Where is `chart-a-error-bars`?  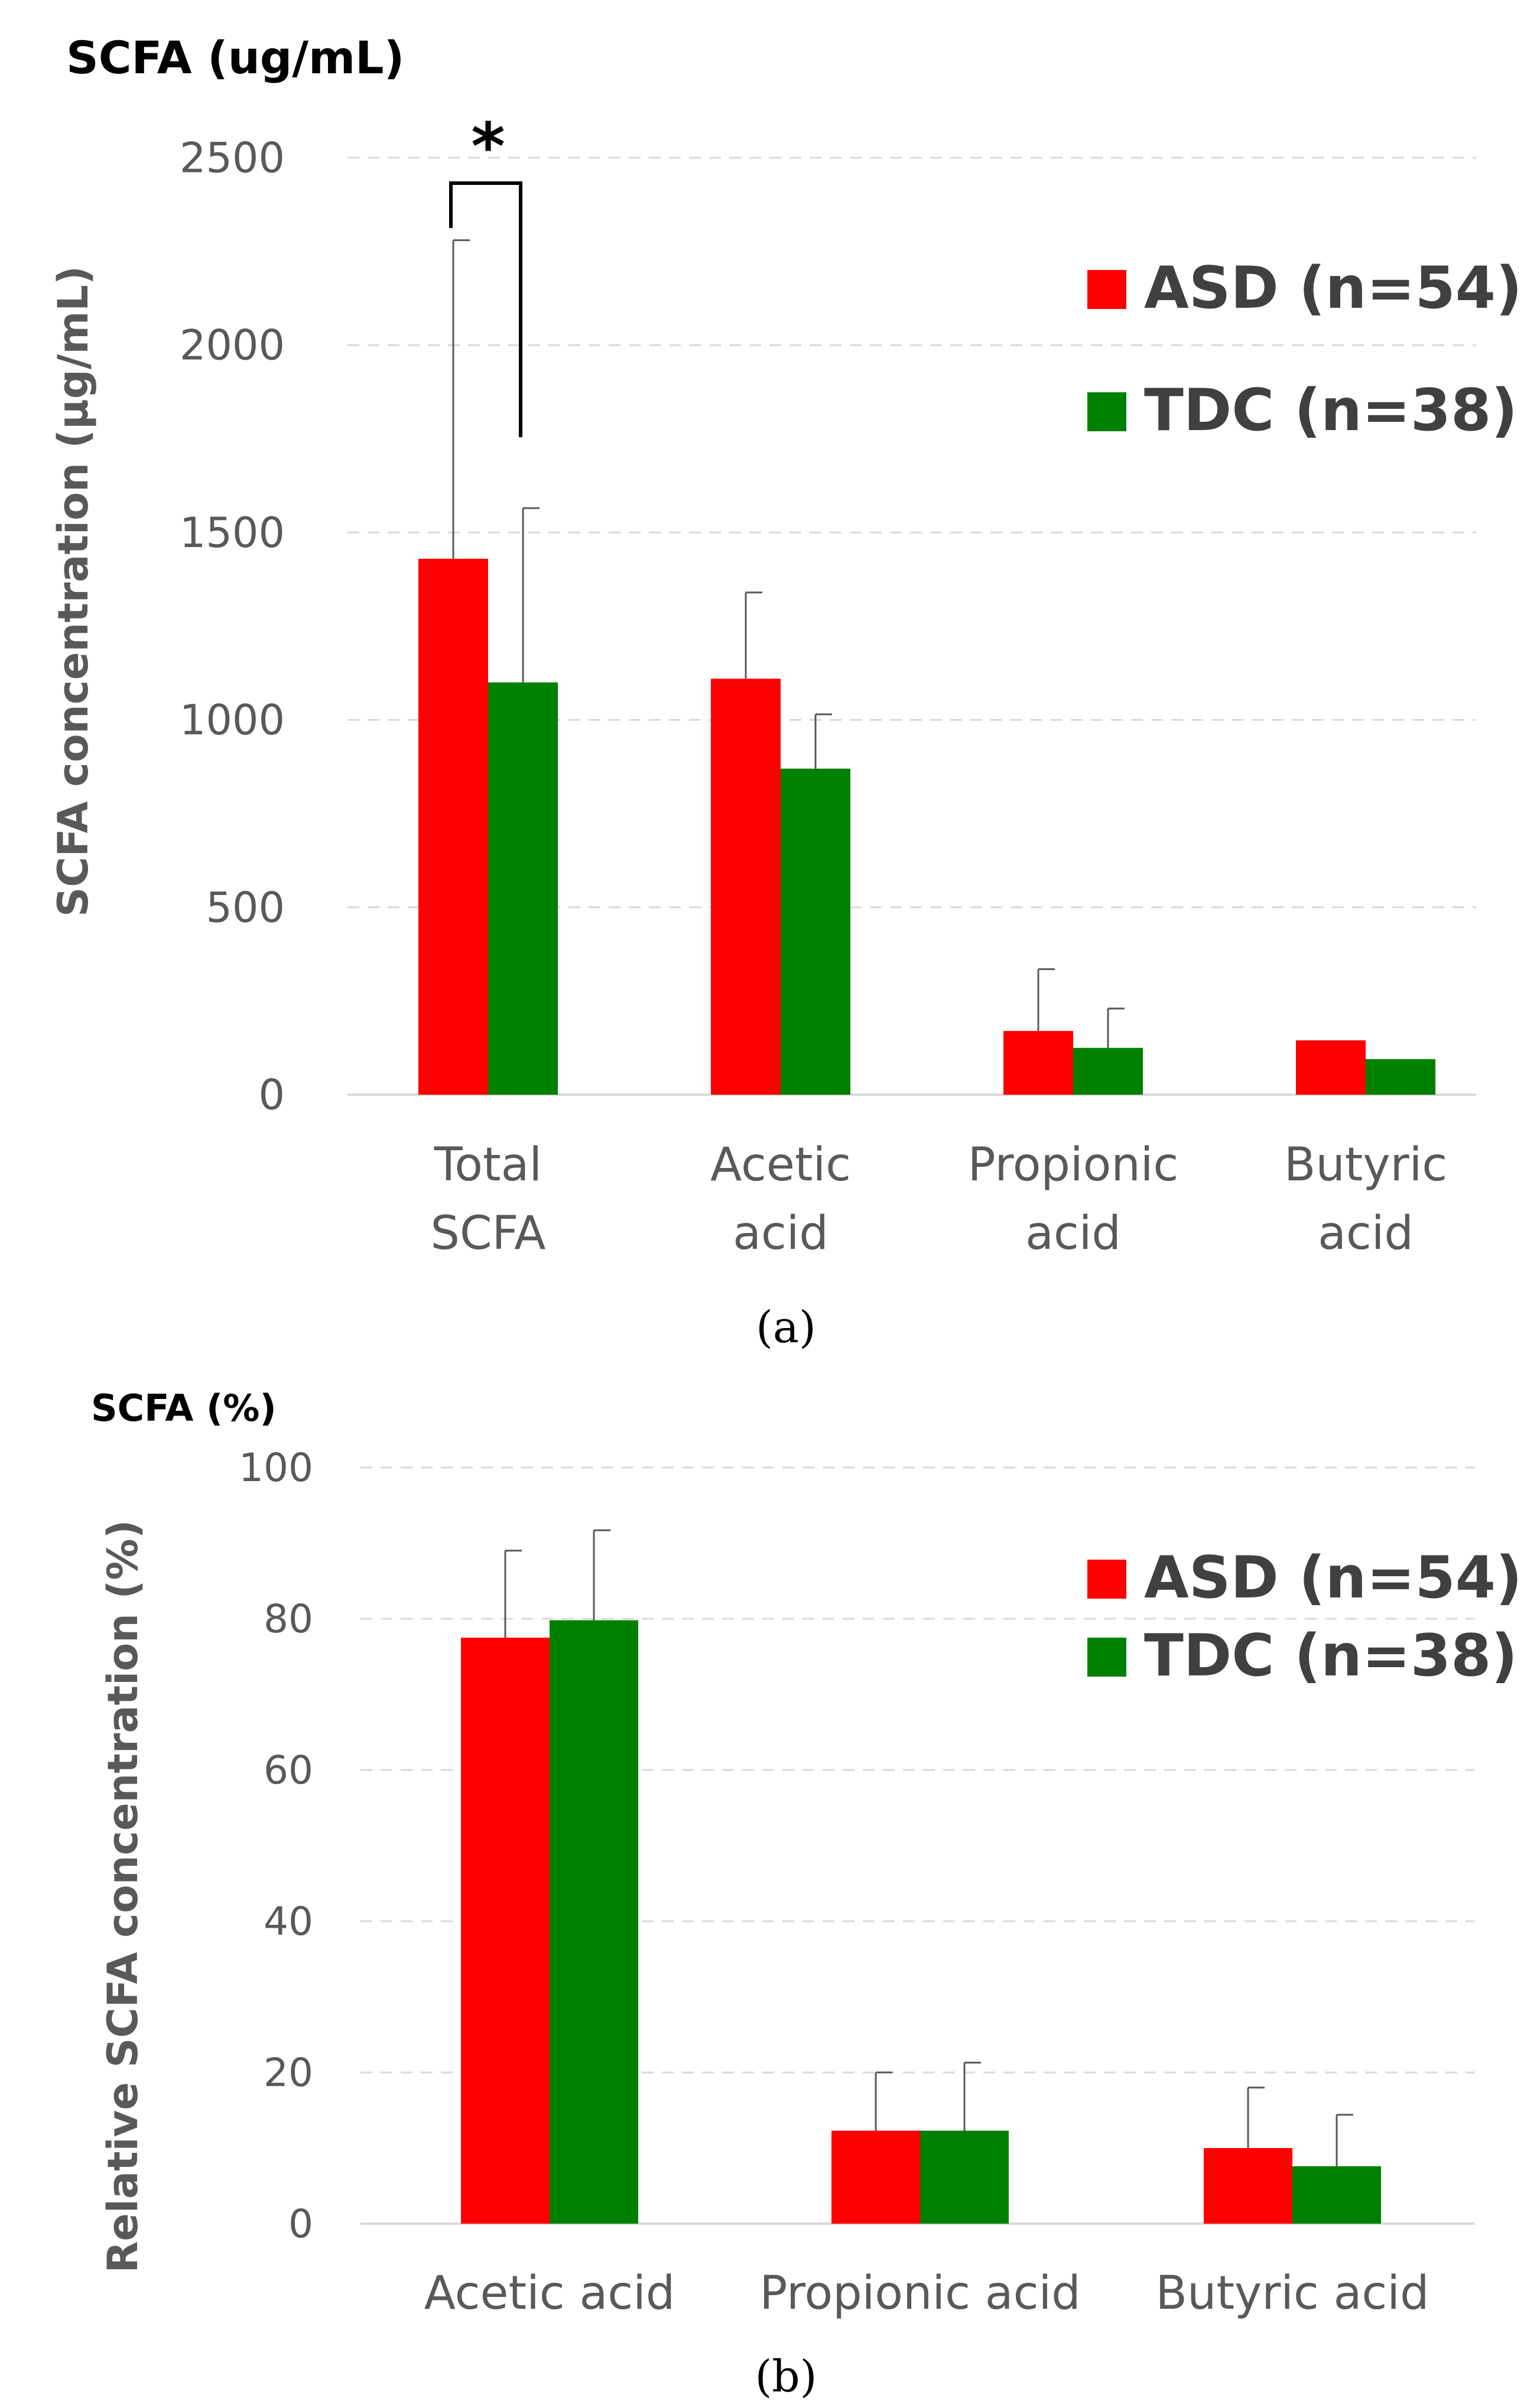
chart-a-error-bars is located at coordinates (788, 643).